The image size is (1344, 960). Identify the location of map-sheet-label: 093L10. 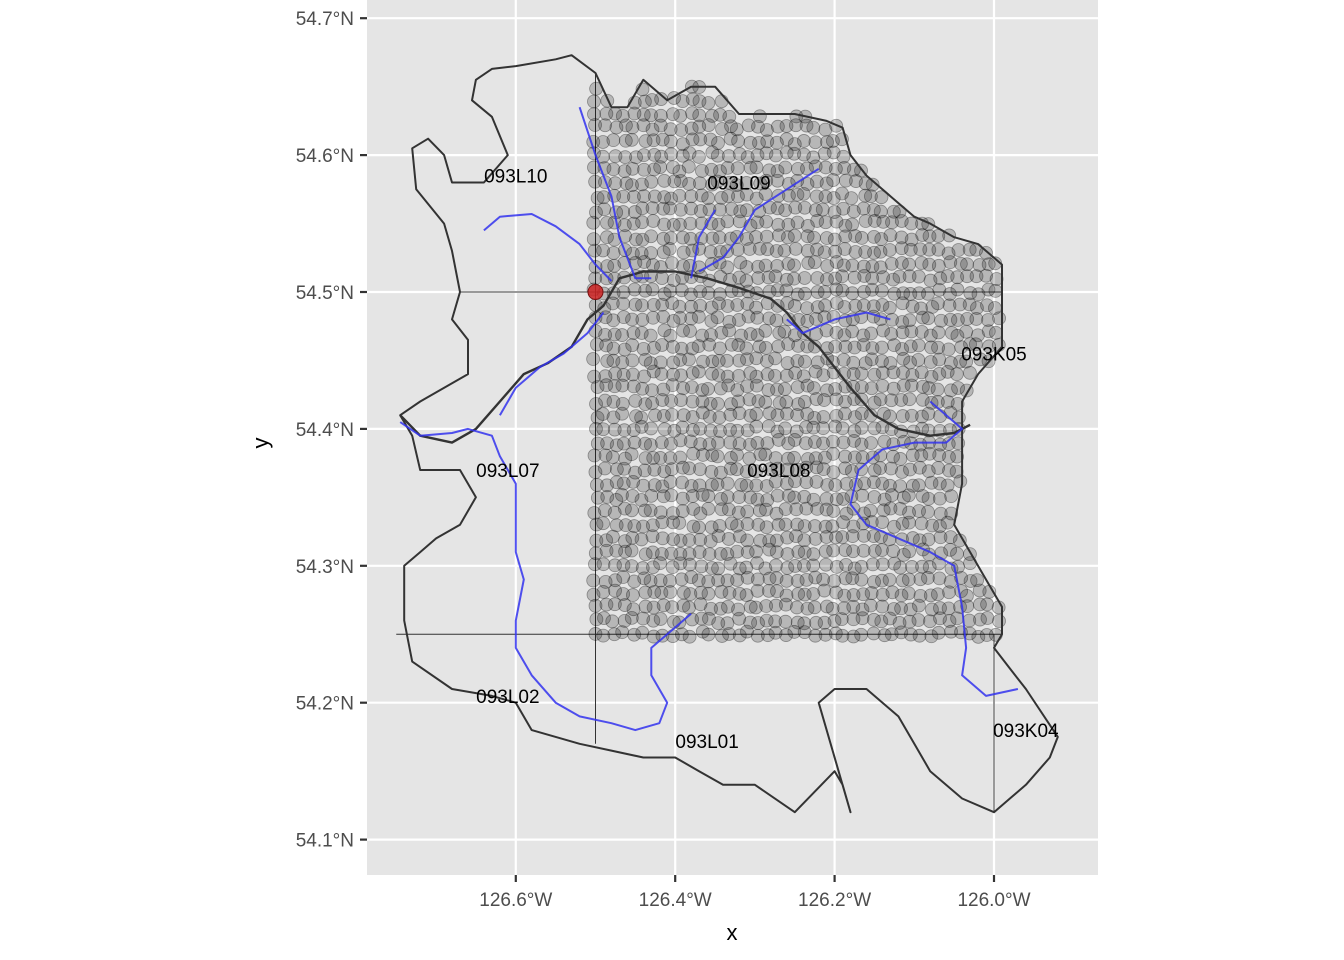
(515, 177).